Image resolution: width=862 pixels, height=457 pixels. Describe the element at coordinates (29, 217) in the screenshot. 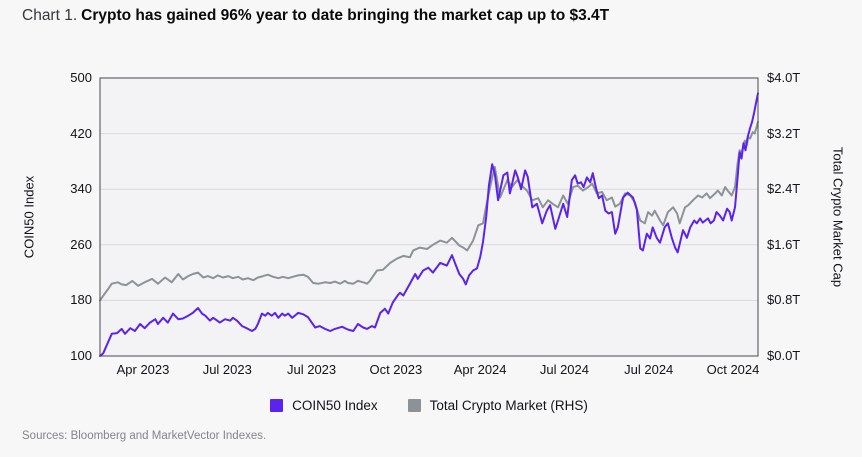

I see `y-axis-left-title: COIN50 Index` at that location.